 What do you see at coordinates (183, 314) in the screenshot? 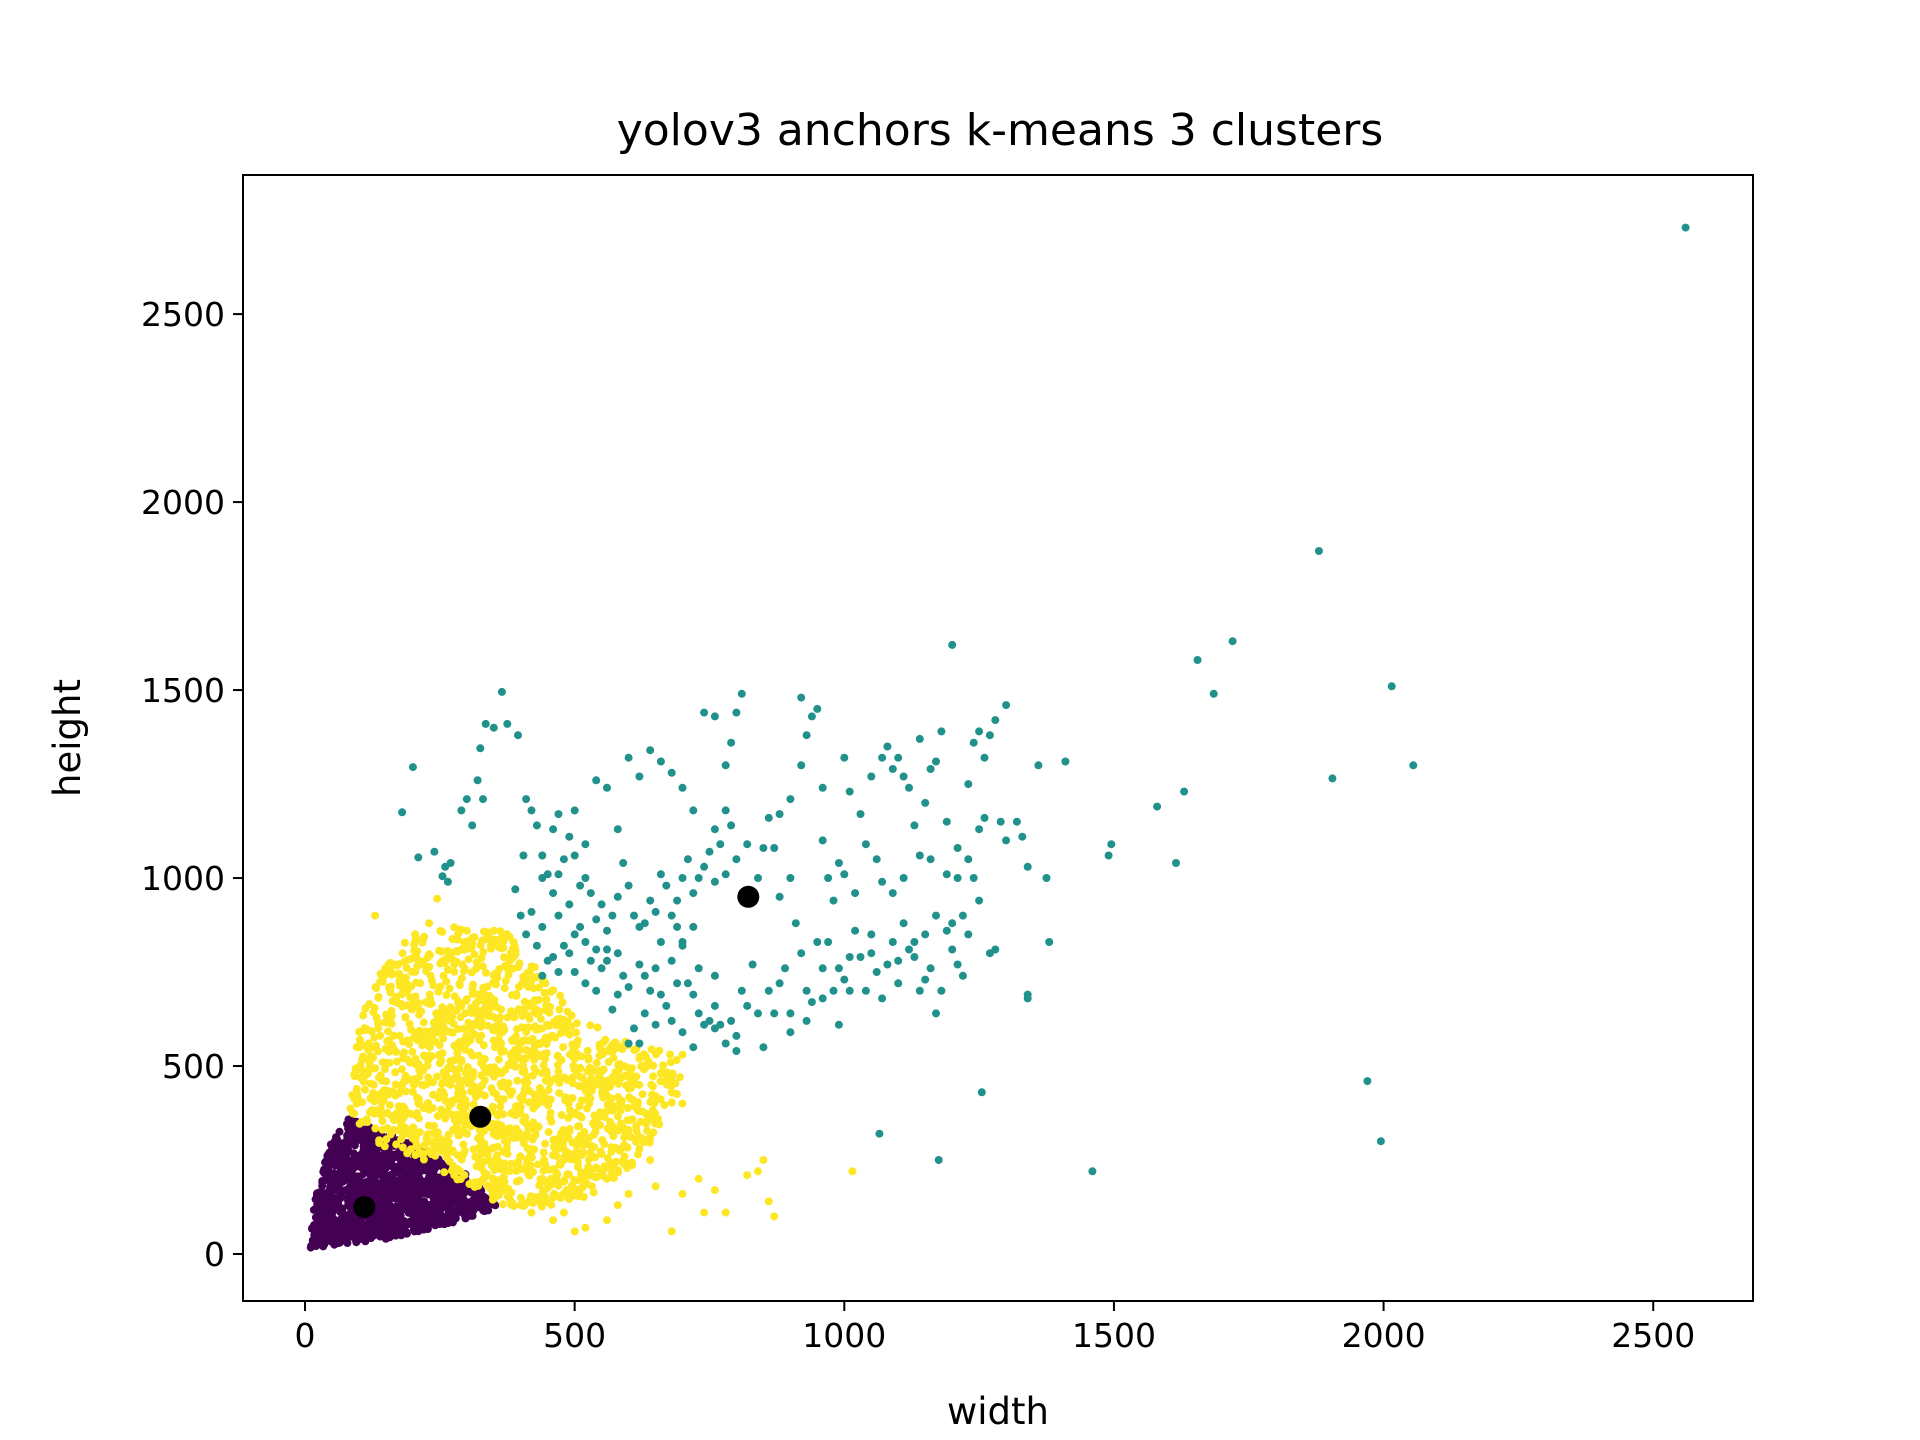
I see `y-tick-label: 2500` at bounding box center [183, 314].